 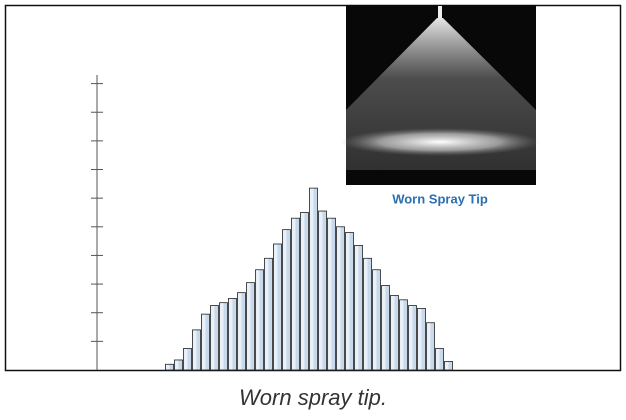 I want to click on inset-caption: Worn Spray Tip, so click(x=440, y=198).